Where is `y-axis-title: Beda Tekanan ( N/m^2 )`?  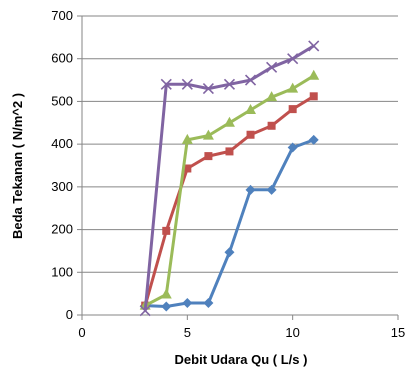
y-axis-title: Beda Tekanan ( N/m^2 ) is located at coordinates (17, 166).